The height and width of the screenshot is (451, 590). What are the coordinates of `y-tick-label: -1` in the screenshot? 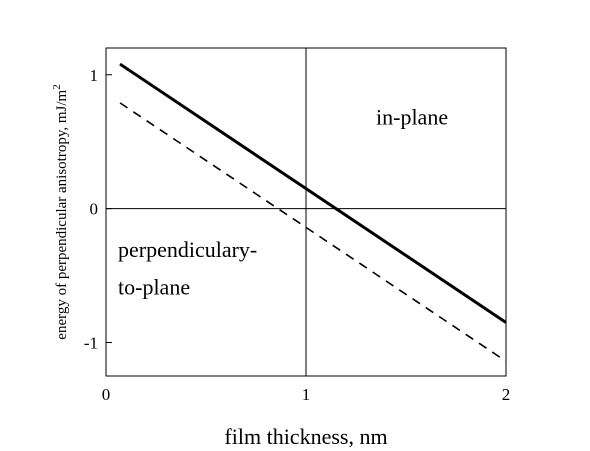 It's located at (91, 343).